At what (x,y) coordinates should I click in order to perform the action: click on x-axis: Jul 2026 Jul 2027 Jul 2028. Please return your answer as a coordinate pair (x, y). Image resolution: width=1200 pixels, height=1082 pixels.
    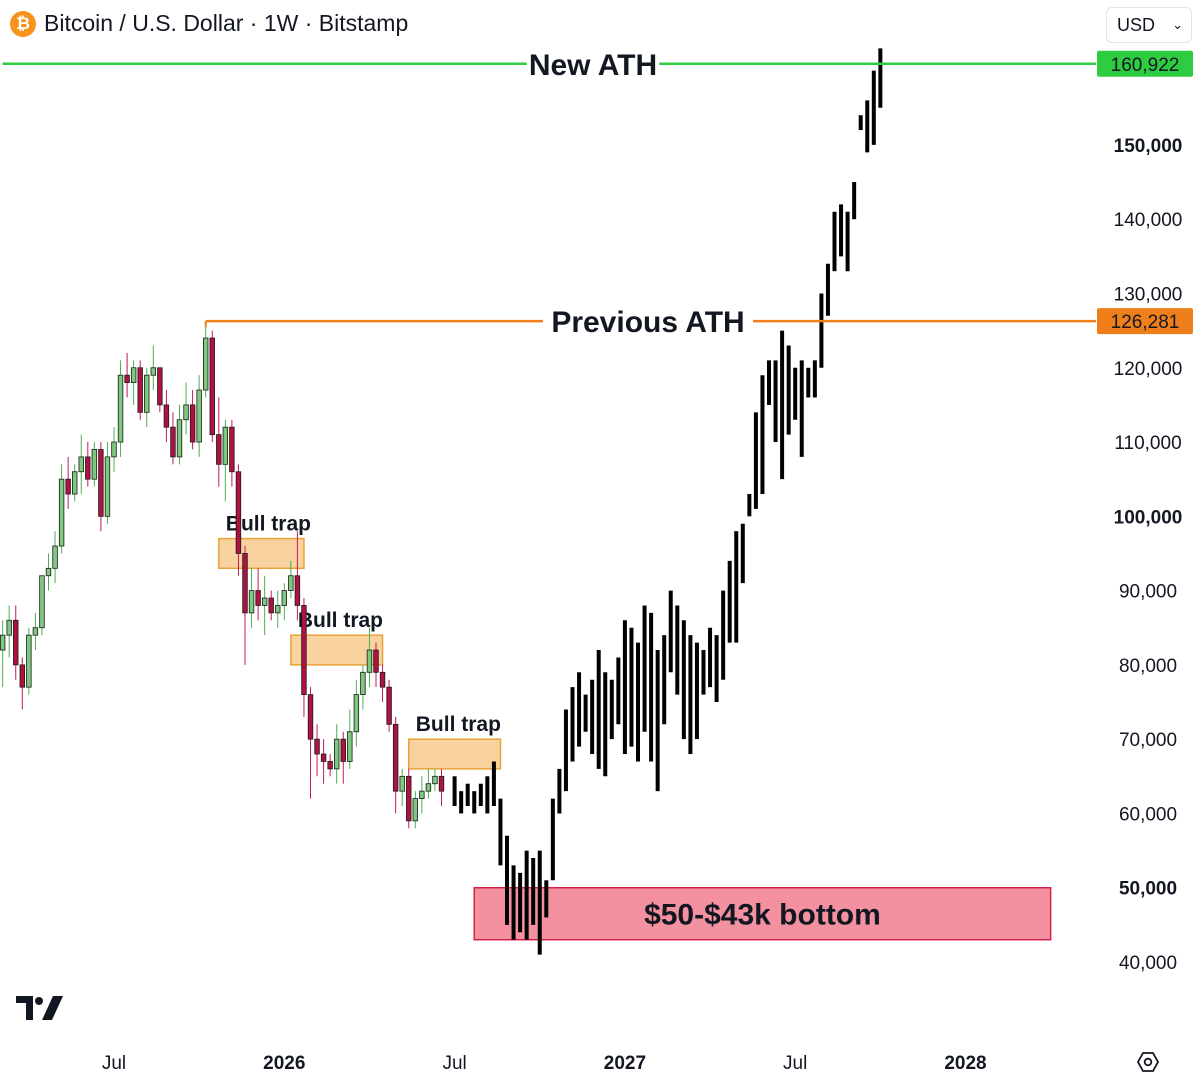
    Looking at the image, I should click on (544, 1063).